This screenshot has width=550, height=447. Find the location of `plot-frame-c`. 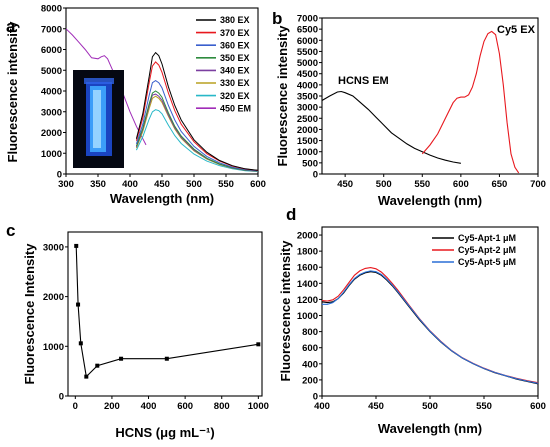

plot-frame-c is located at coordinates (165, 314).